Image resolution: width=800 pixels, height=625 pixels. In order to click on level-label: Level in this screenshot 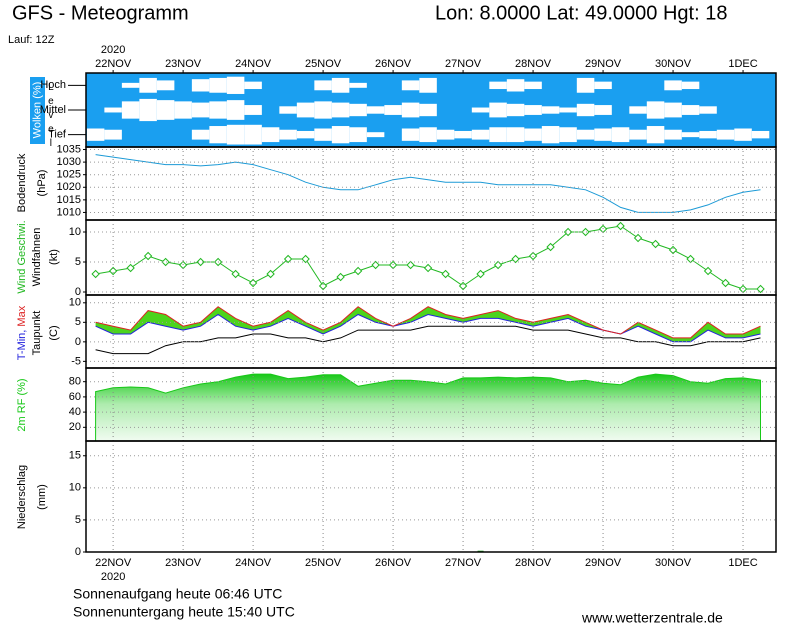, I will do `click(50, 117)`.